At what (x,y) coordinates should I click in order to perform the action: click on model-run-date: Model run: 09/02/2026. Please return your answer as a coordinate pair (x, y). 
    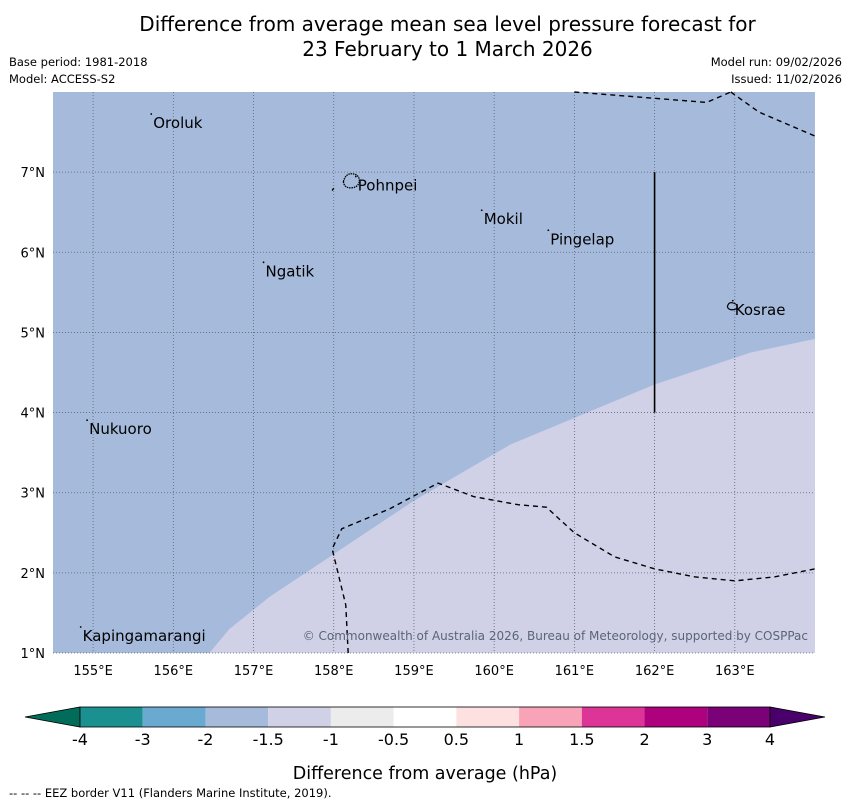
    Looking at the image, I should click on (776, 62).